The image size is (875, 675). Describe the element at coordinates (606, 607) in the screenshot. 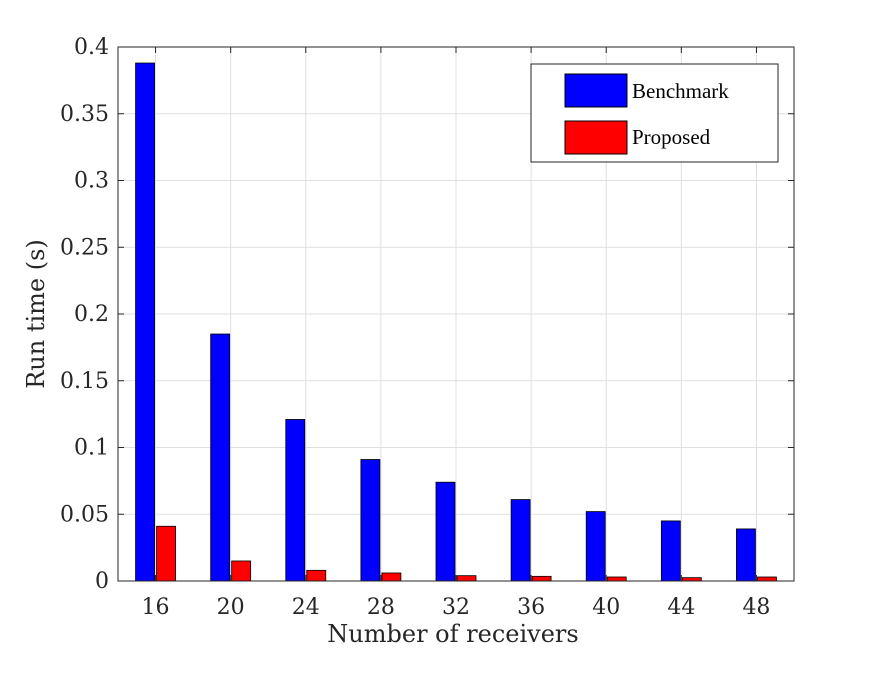

I see `x-tick-label: 40` at that location.